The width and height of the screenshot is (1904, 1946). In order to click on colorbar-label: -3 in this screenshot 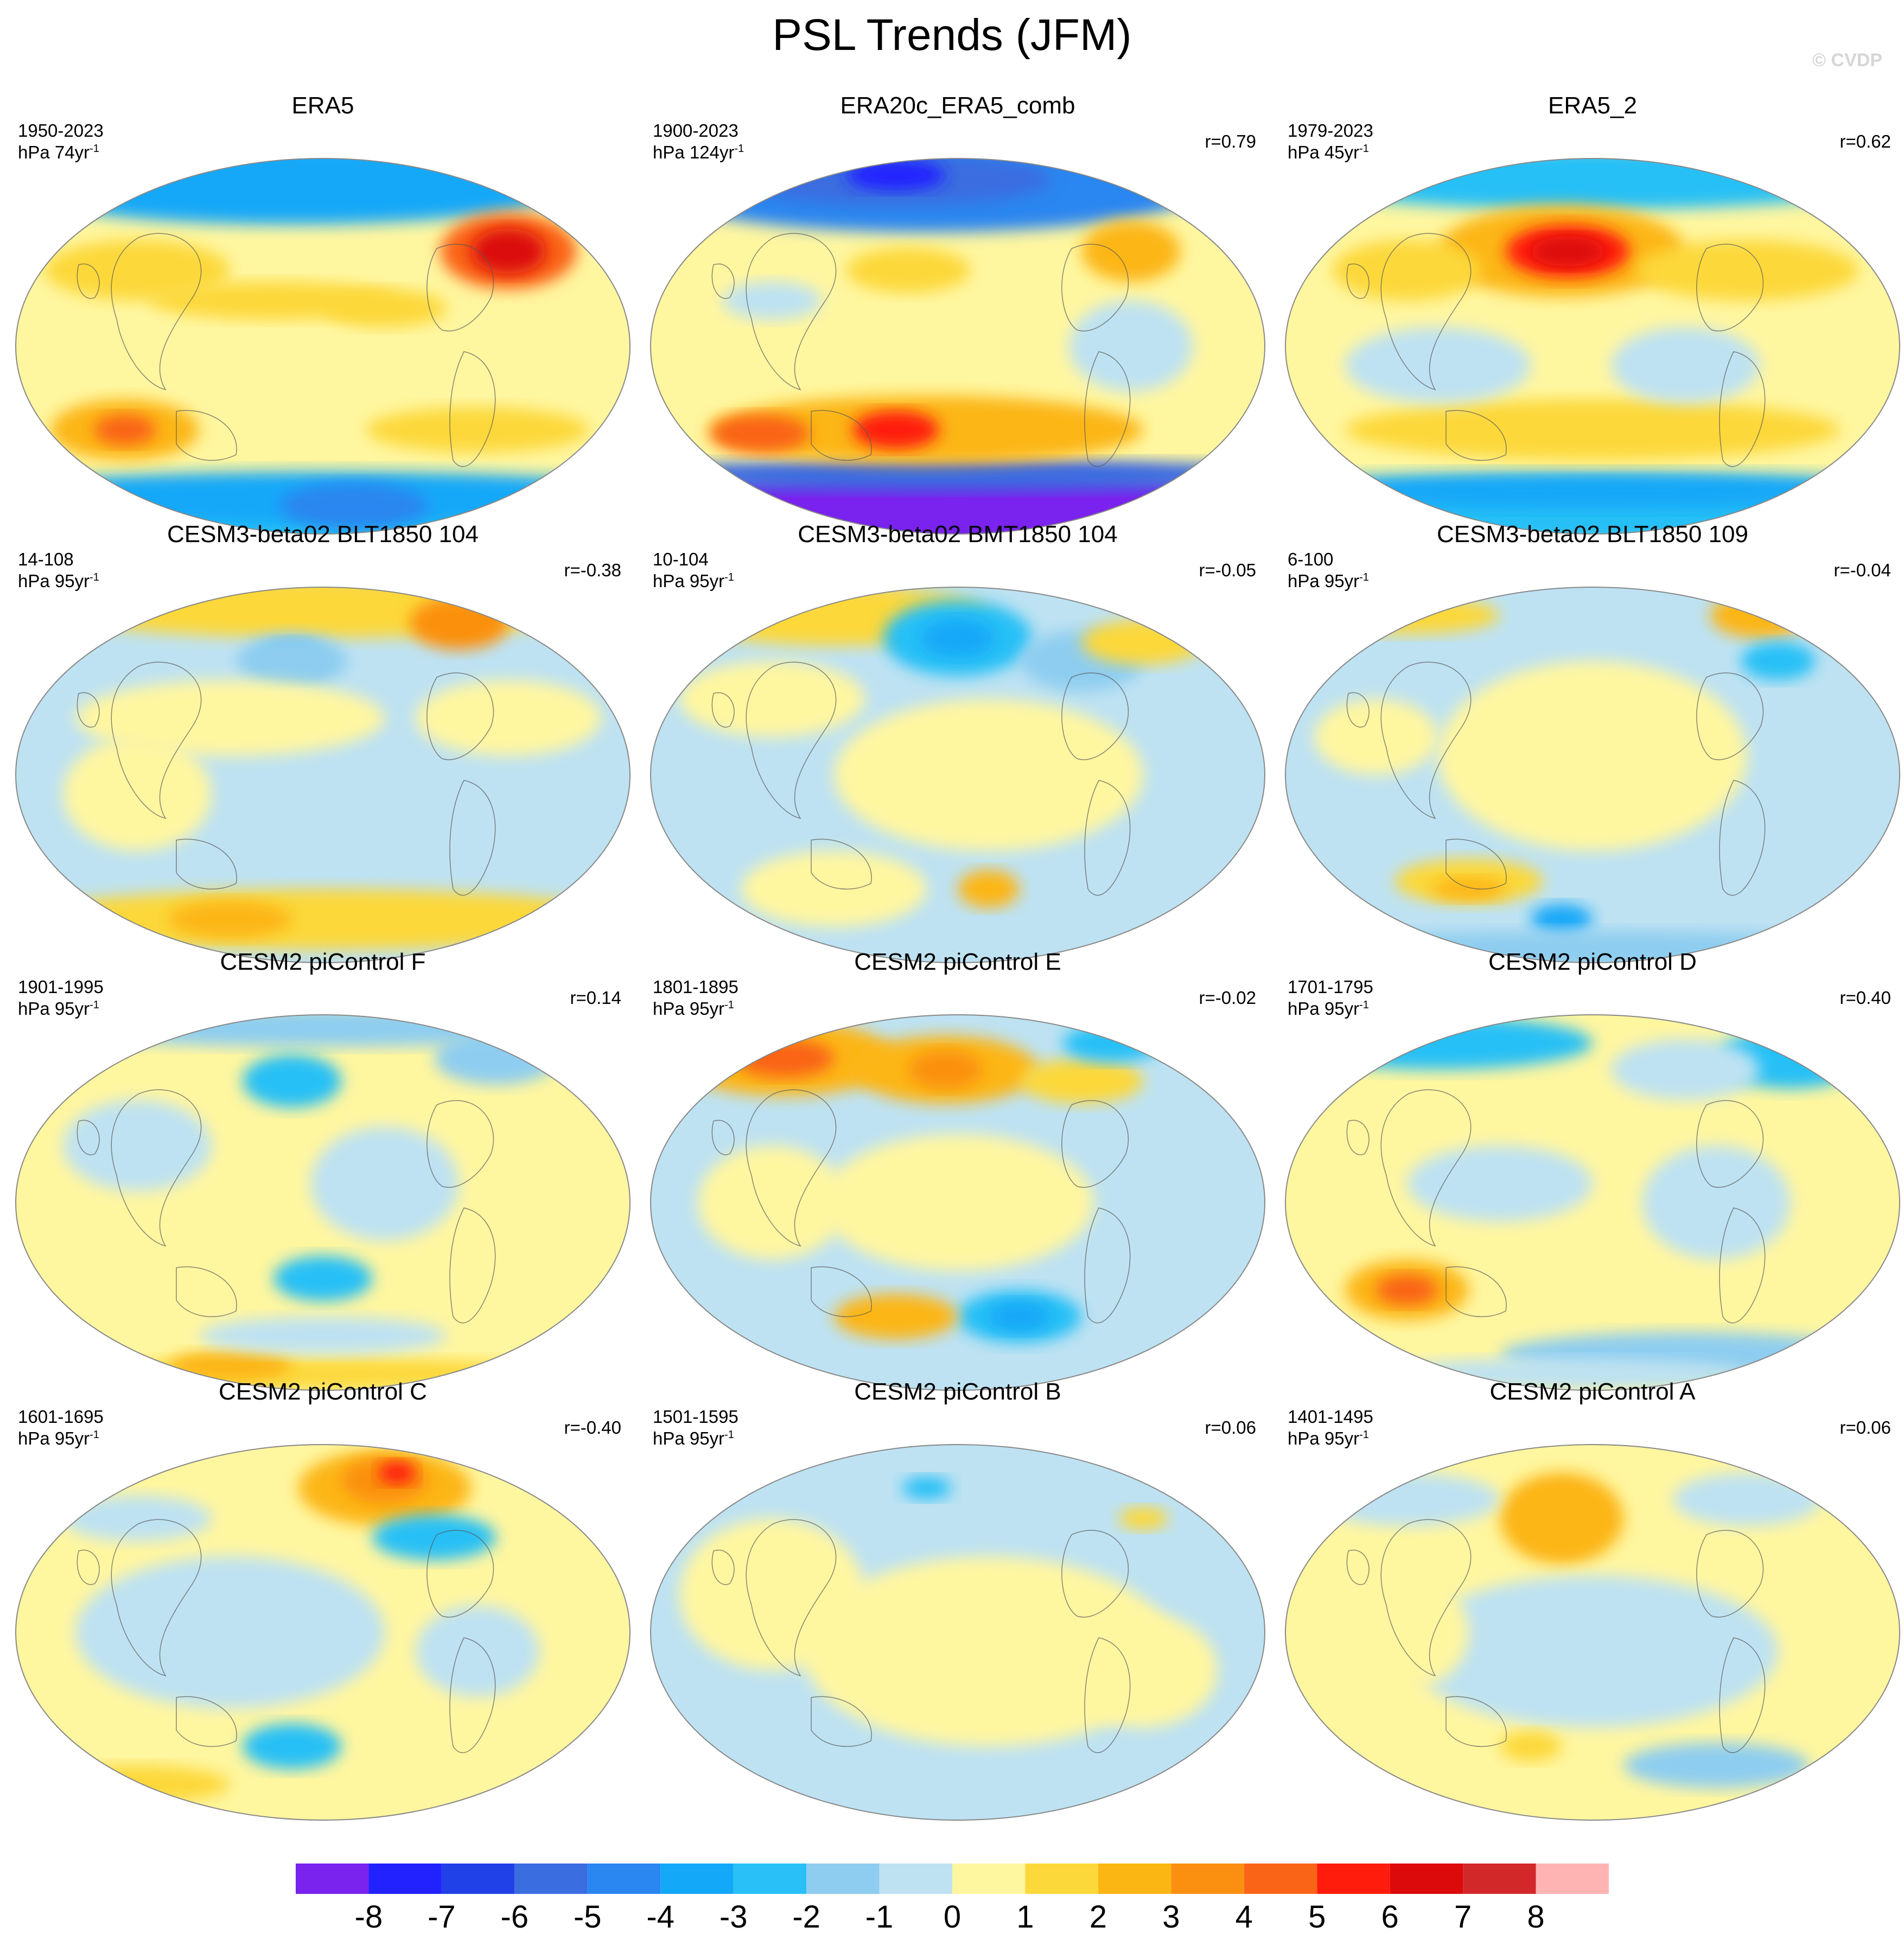, I will do `click(733, 1917)`.